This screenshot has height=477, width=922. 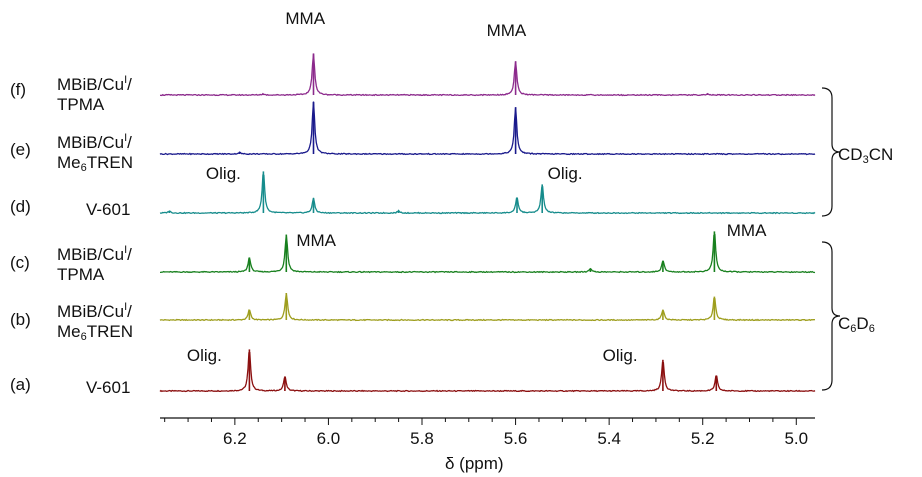 What do you see at coordinates (856, 324) in the screenshot?
I see `solvent-label-1: C6D6` at bounding box center [856, 324].